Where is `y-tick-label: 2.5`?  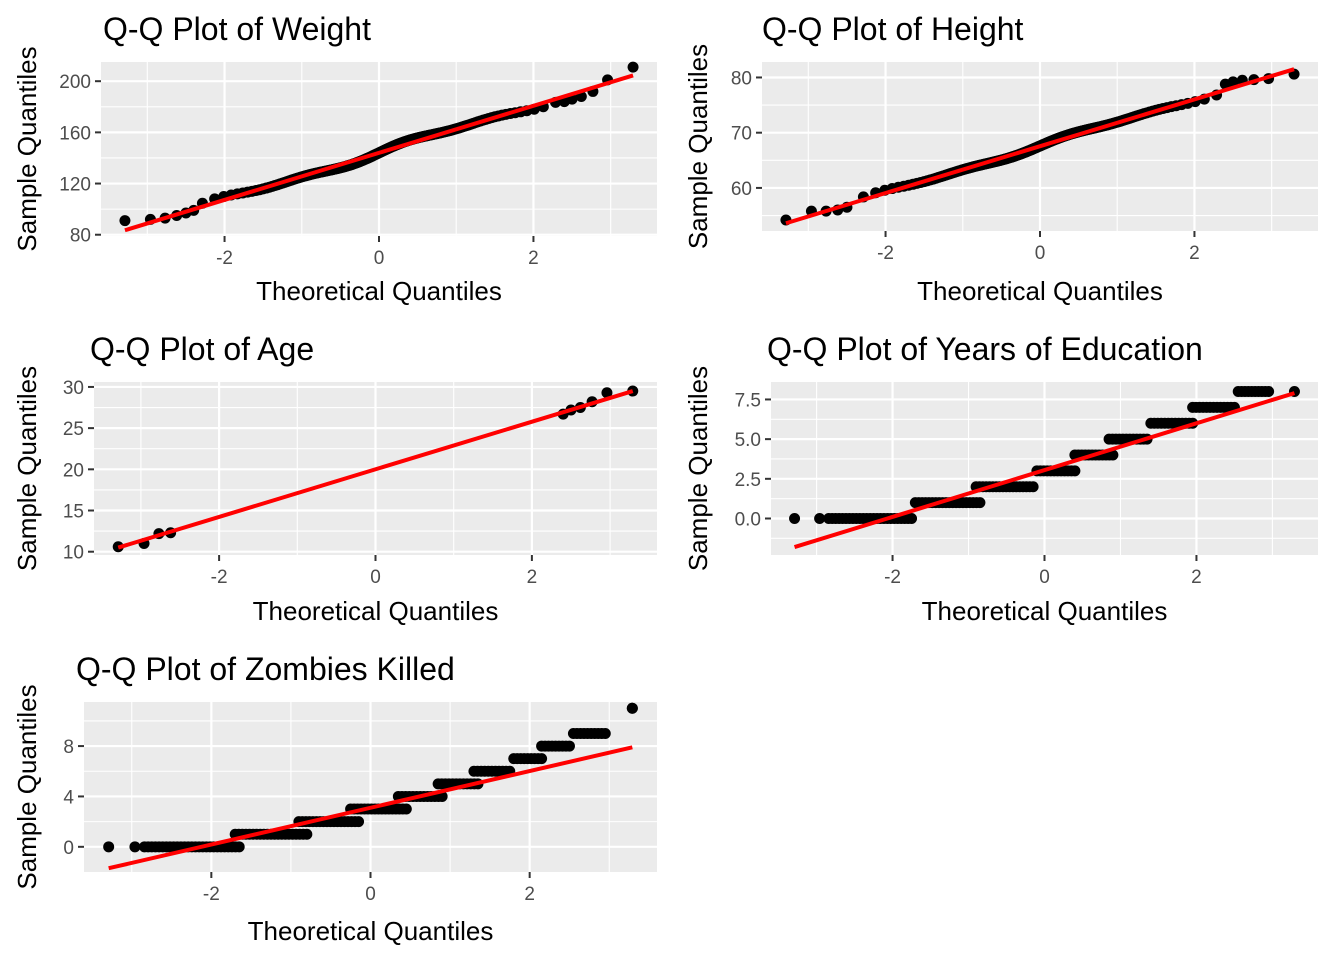 y-tick-label: 2.5 is located at coordinates (748, 480).